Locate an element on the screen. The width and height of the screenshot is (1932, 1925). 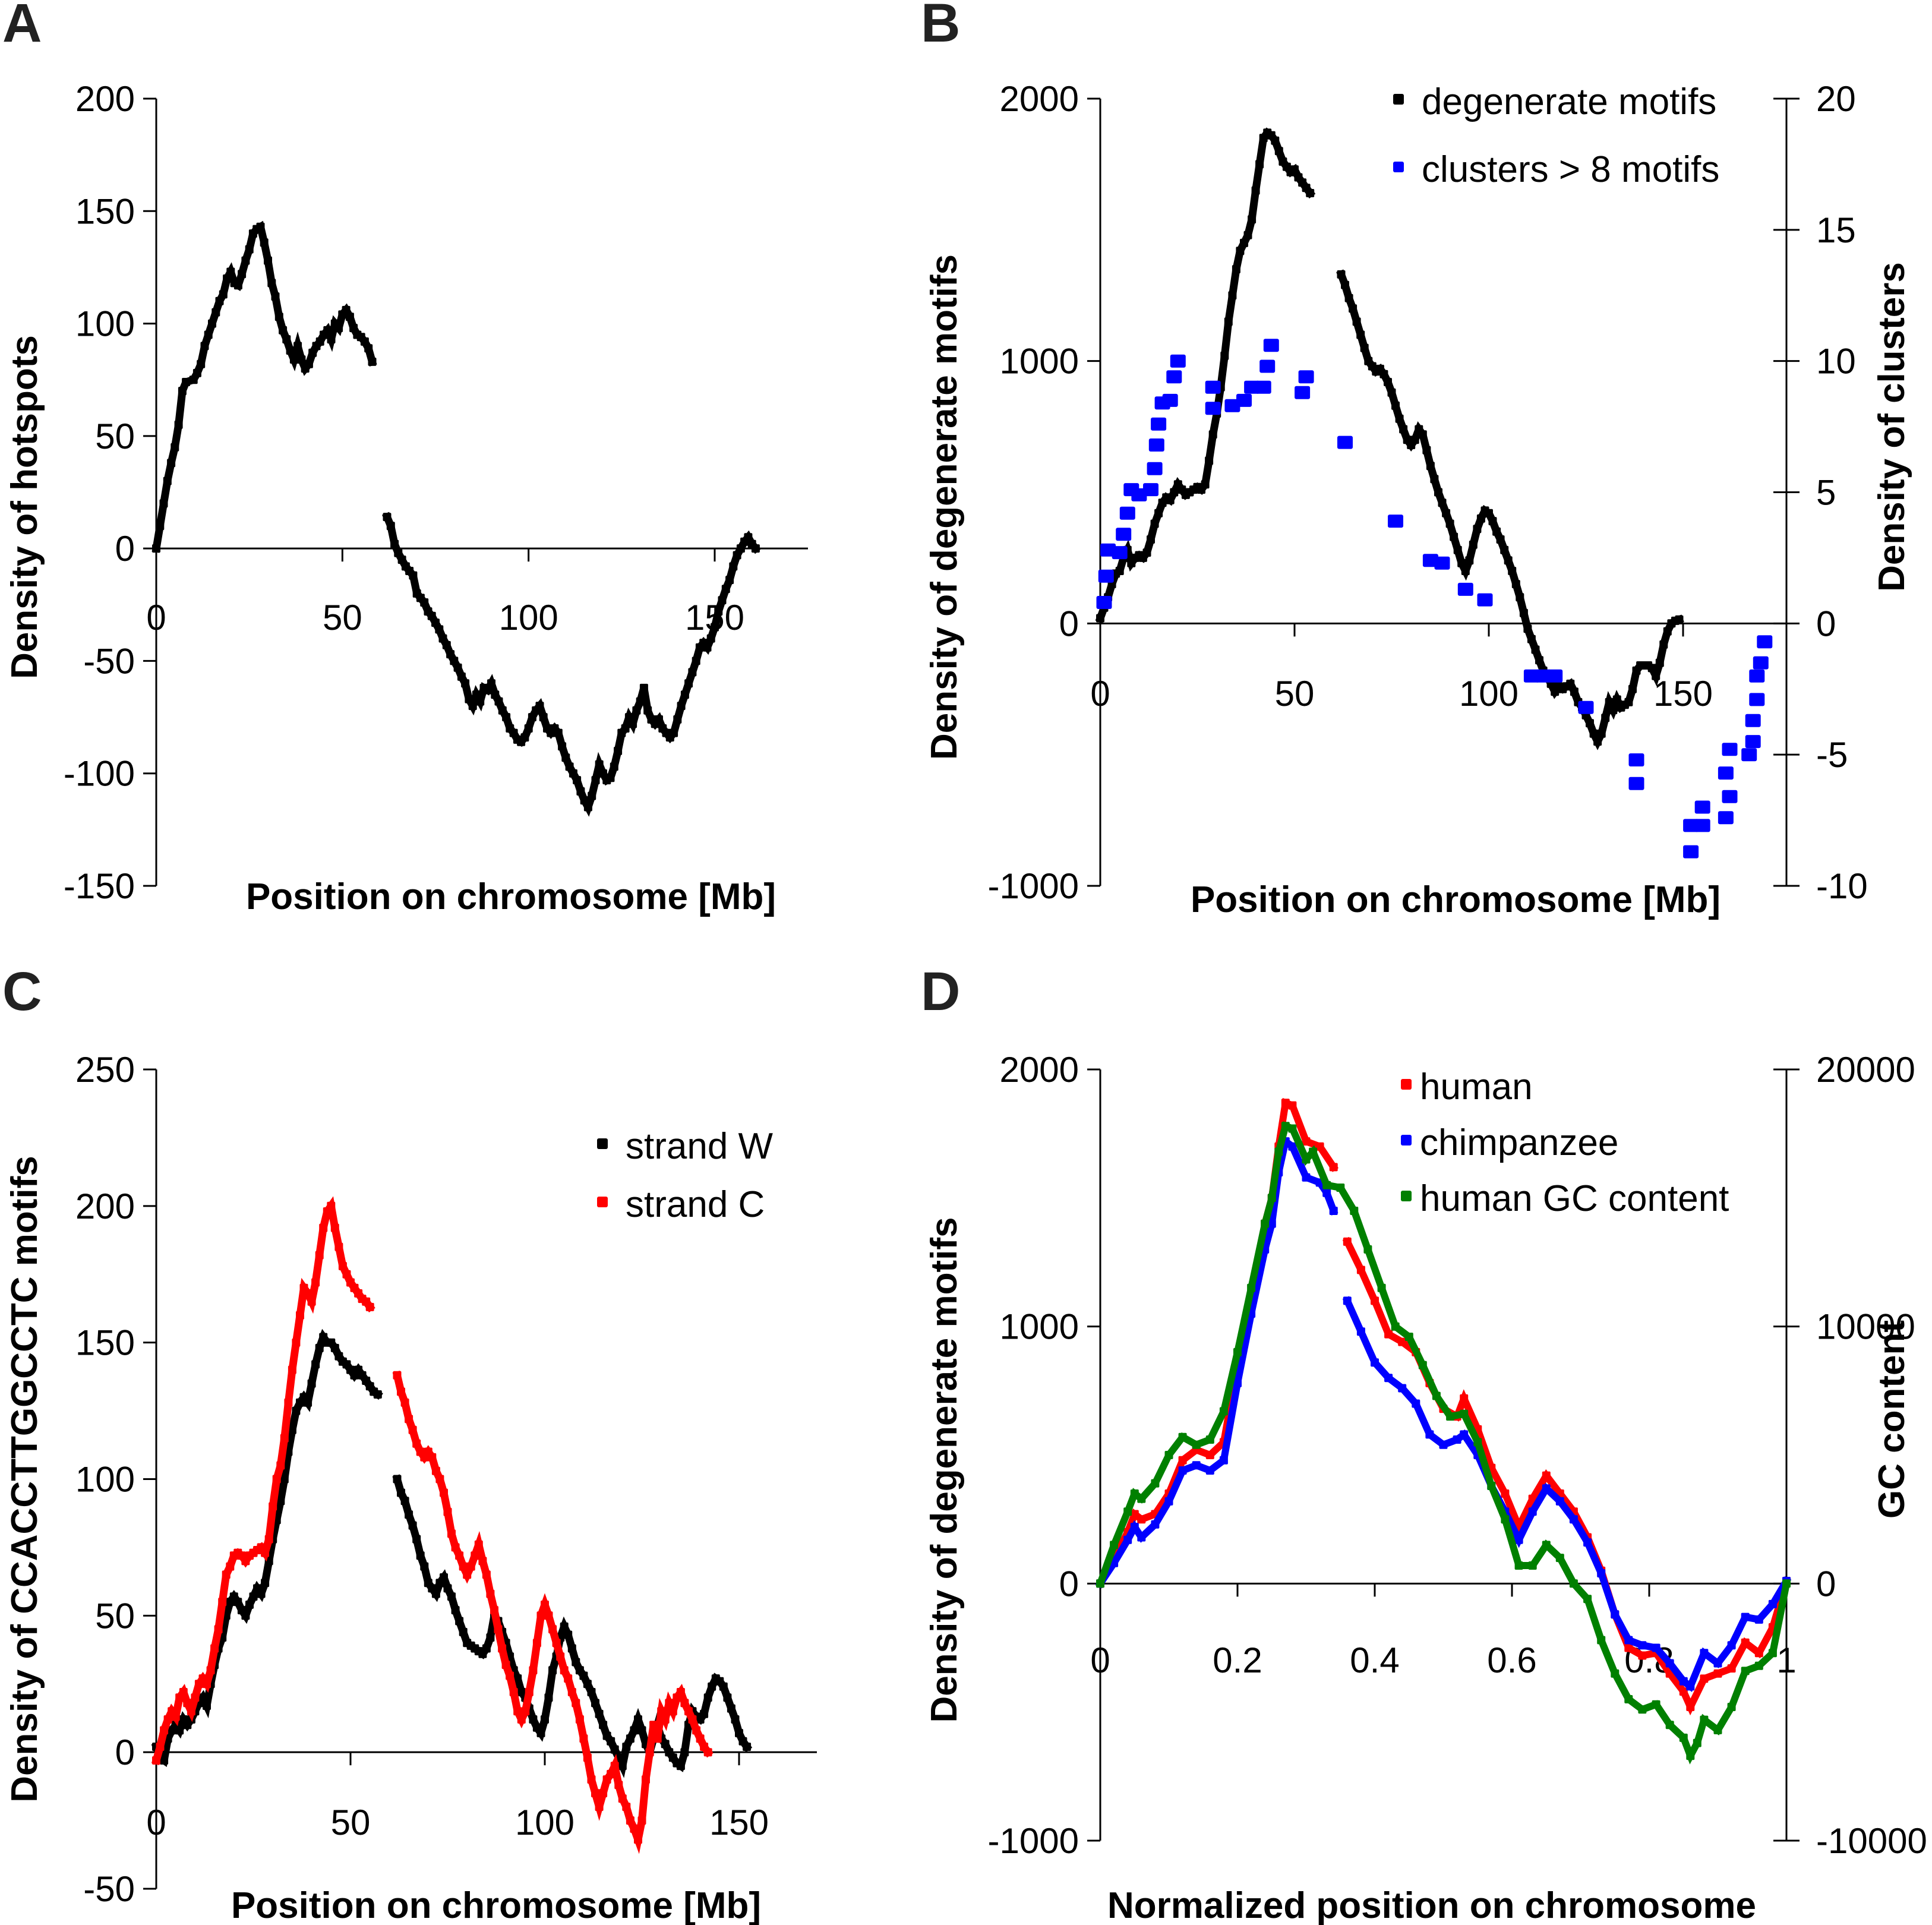
y-tick-label: -1000 is located at coordinates (1033, 886).